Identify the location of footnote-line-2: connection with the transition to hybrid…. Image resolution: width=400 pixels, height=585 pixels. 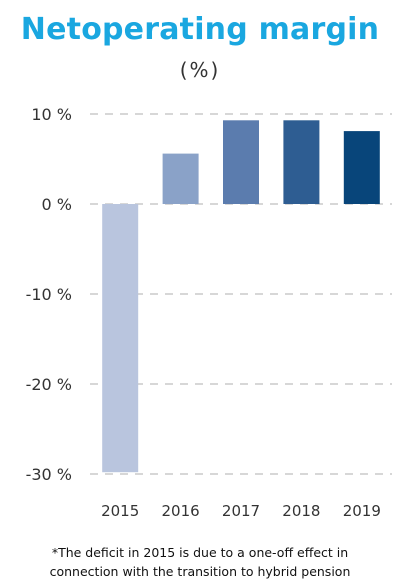
(200, 571).